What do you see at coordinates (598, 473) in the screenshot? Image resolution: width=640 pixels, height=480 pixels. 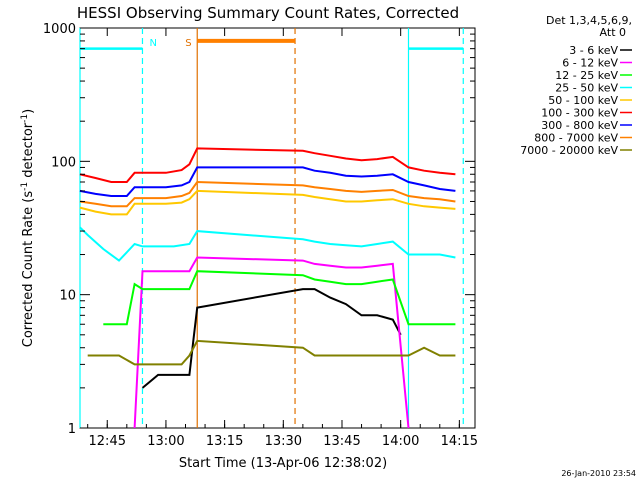 I see `timestamp: 26-Jan-2010 23:54` at bounding box center [598, 473].